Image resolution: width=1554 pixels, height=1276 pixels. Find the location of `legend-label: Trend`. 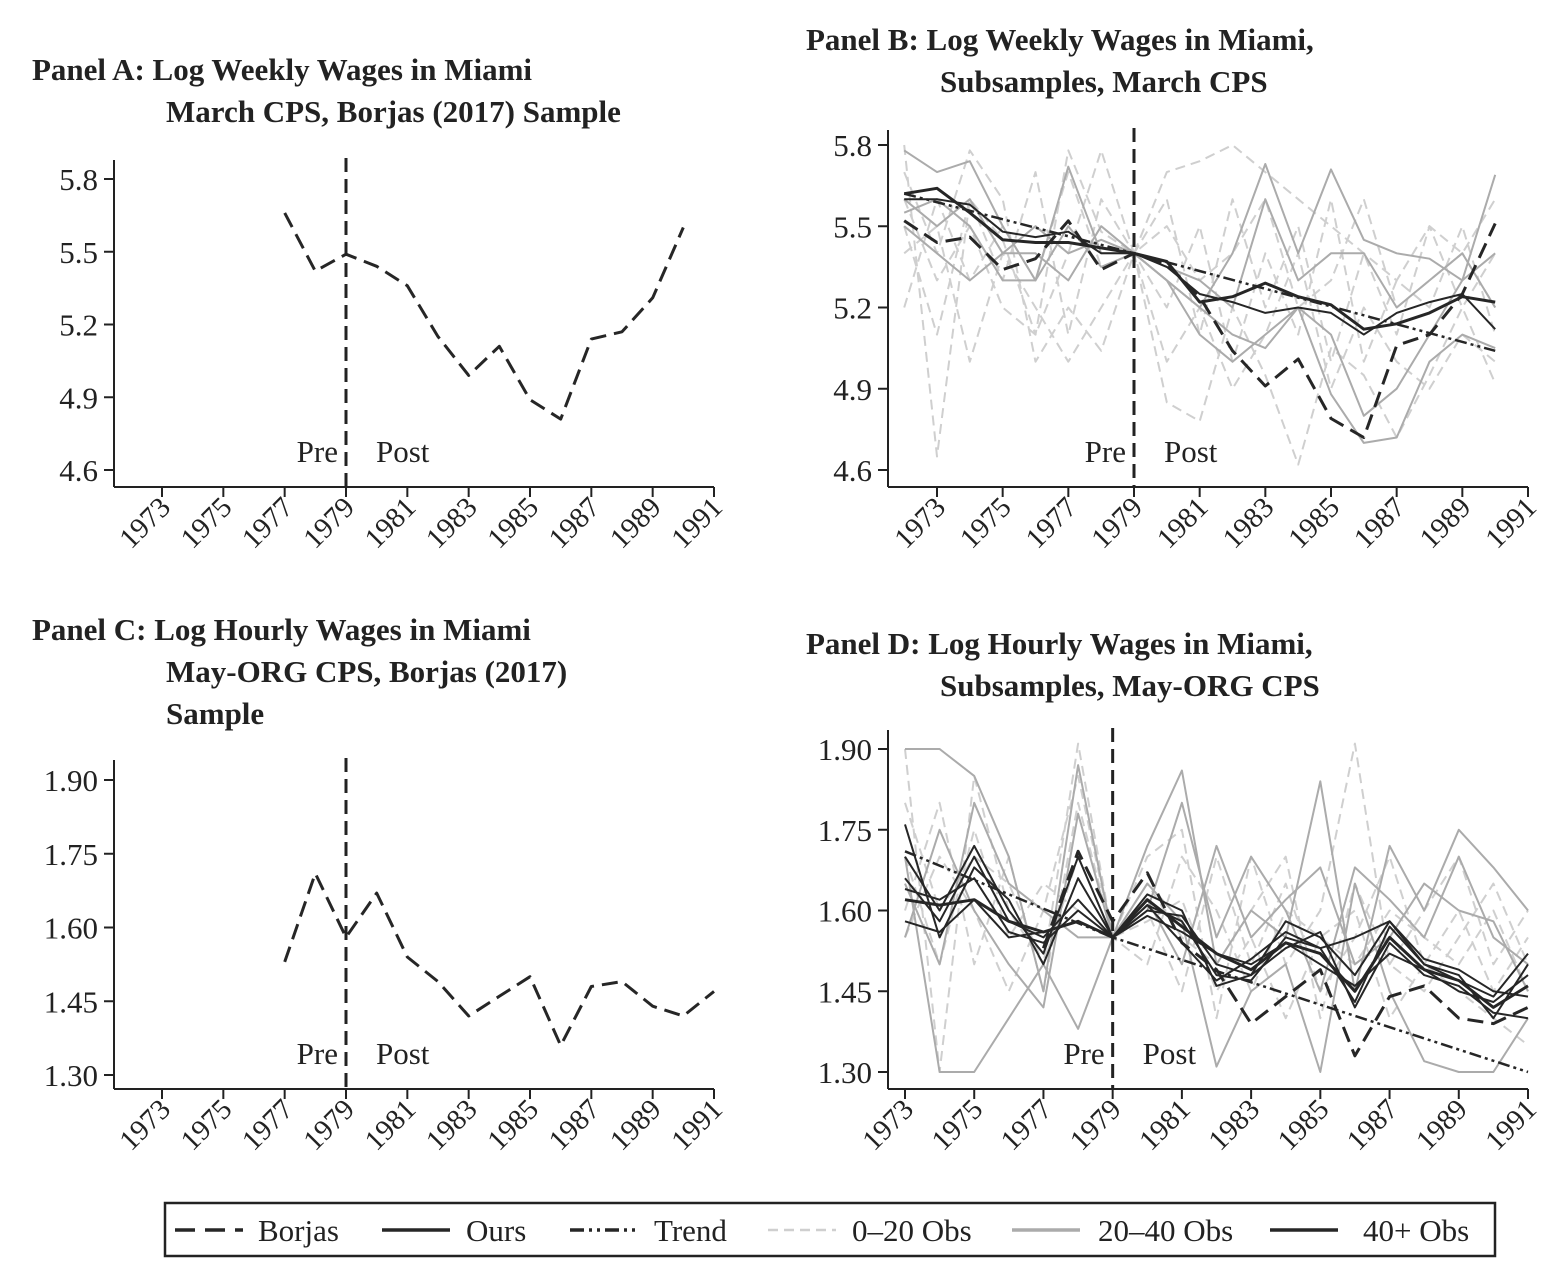

legend-label: Trend is located at coordinates (690, 1230).